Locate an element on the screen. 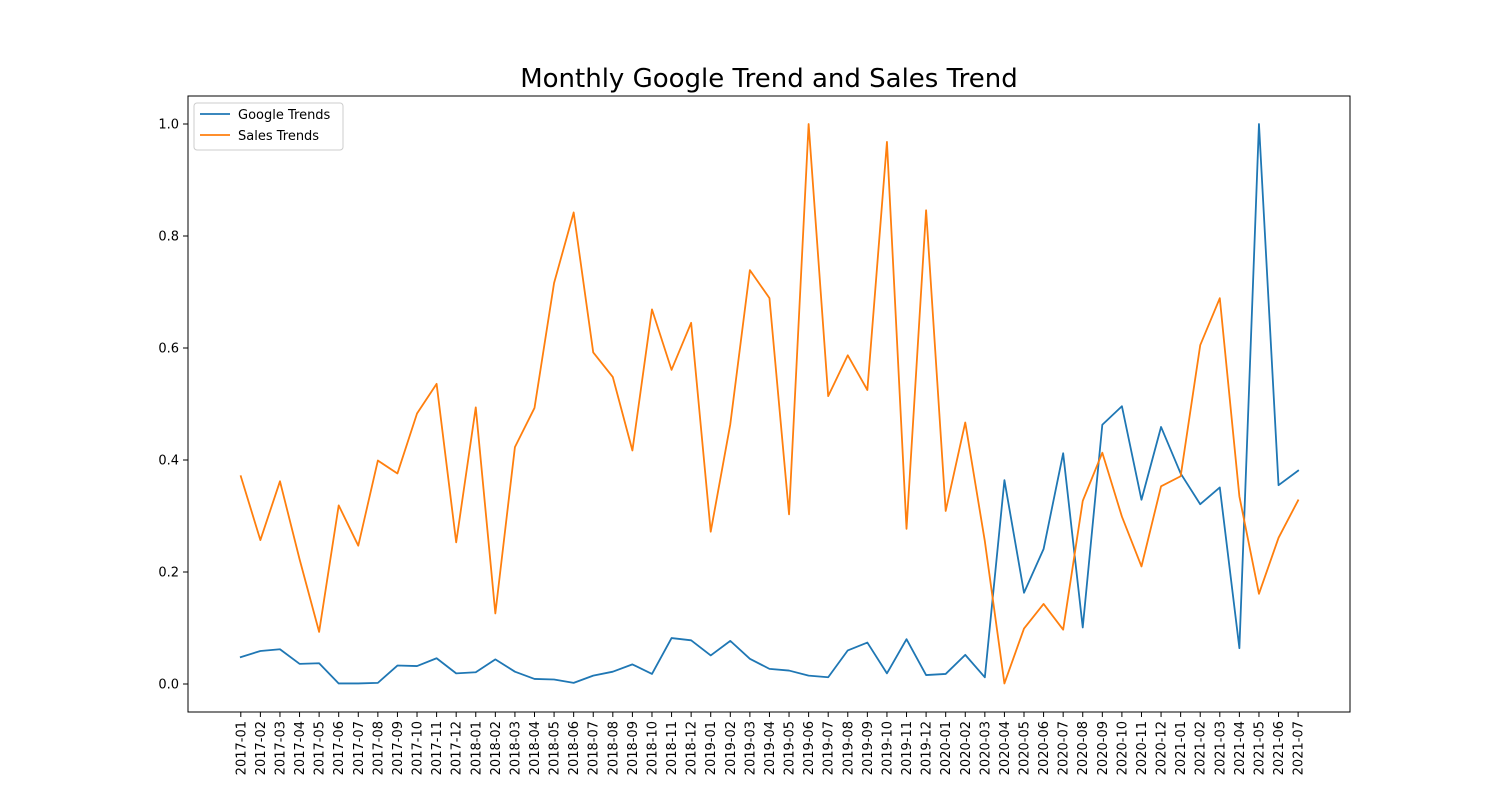 This screenshot has height=800, width=1500. y-tick-label: 0.0 is located at coordinates (168, 685).